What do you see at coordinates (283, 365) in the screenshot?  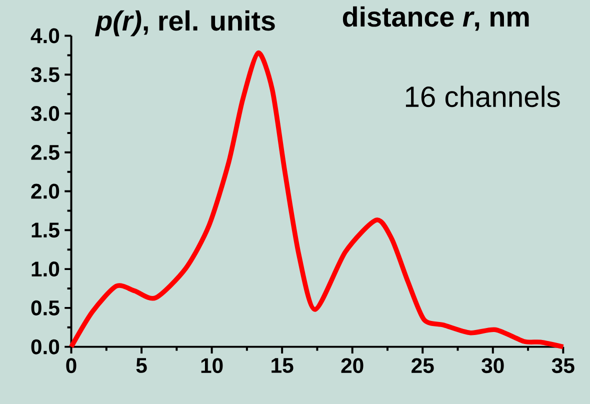 I see `x-tick-label: 15` at bounding box center [283, 365].